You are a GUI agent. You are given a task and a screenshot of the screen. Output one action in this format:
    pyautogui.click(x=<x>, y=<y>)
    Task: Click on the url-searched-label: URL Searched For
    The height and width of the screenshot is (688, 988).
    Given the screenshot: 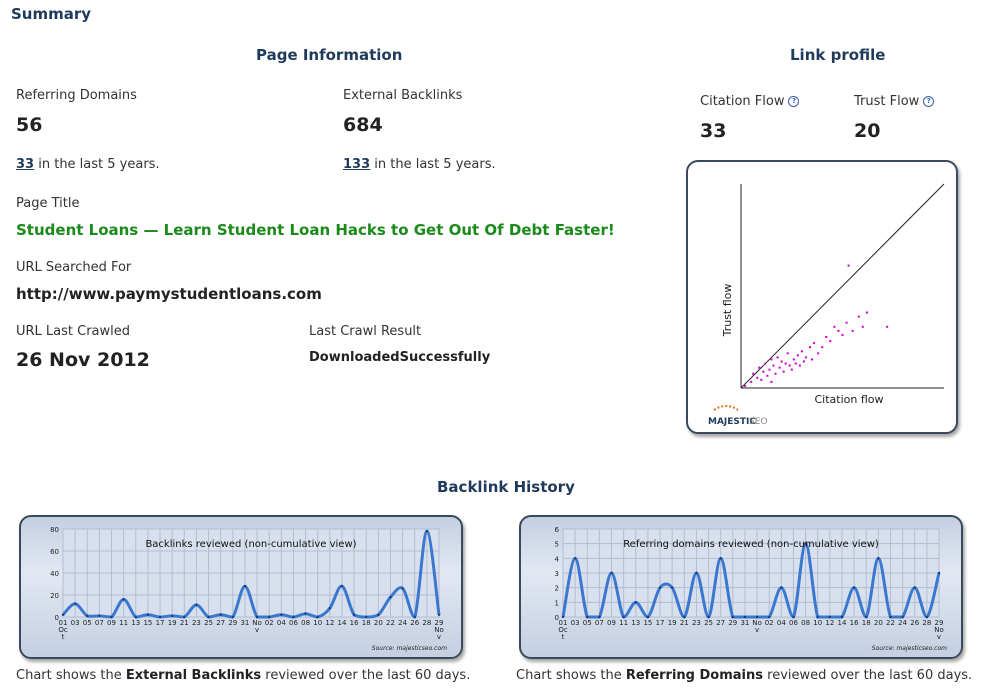 What is the action you would take?
    pyautogui.click(x=74, y=267)
    